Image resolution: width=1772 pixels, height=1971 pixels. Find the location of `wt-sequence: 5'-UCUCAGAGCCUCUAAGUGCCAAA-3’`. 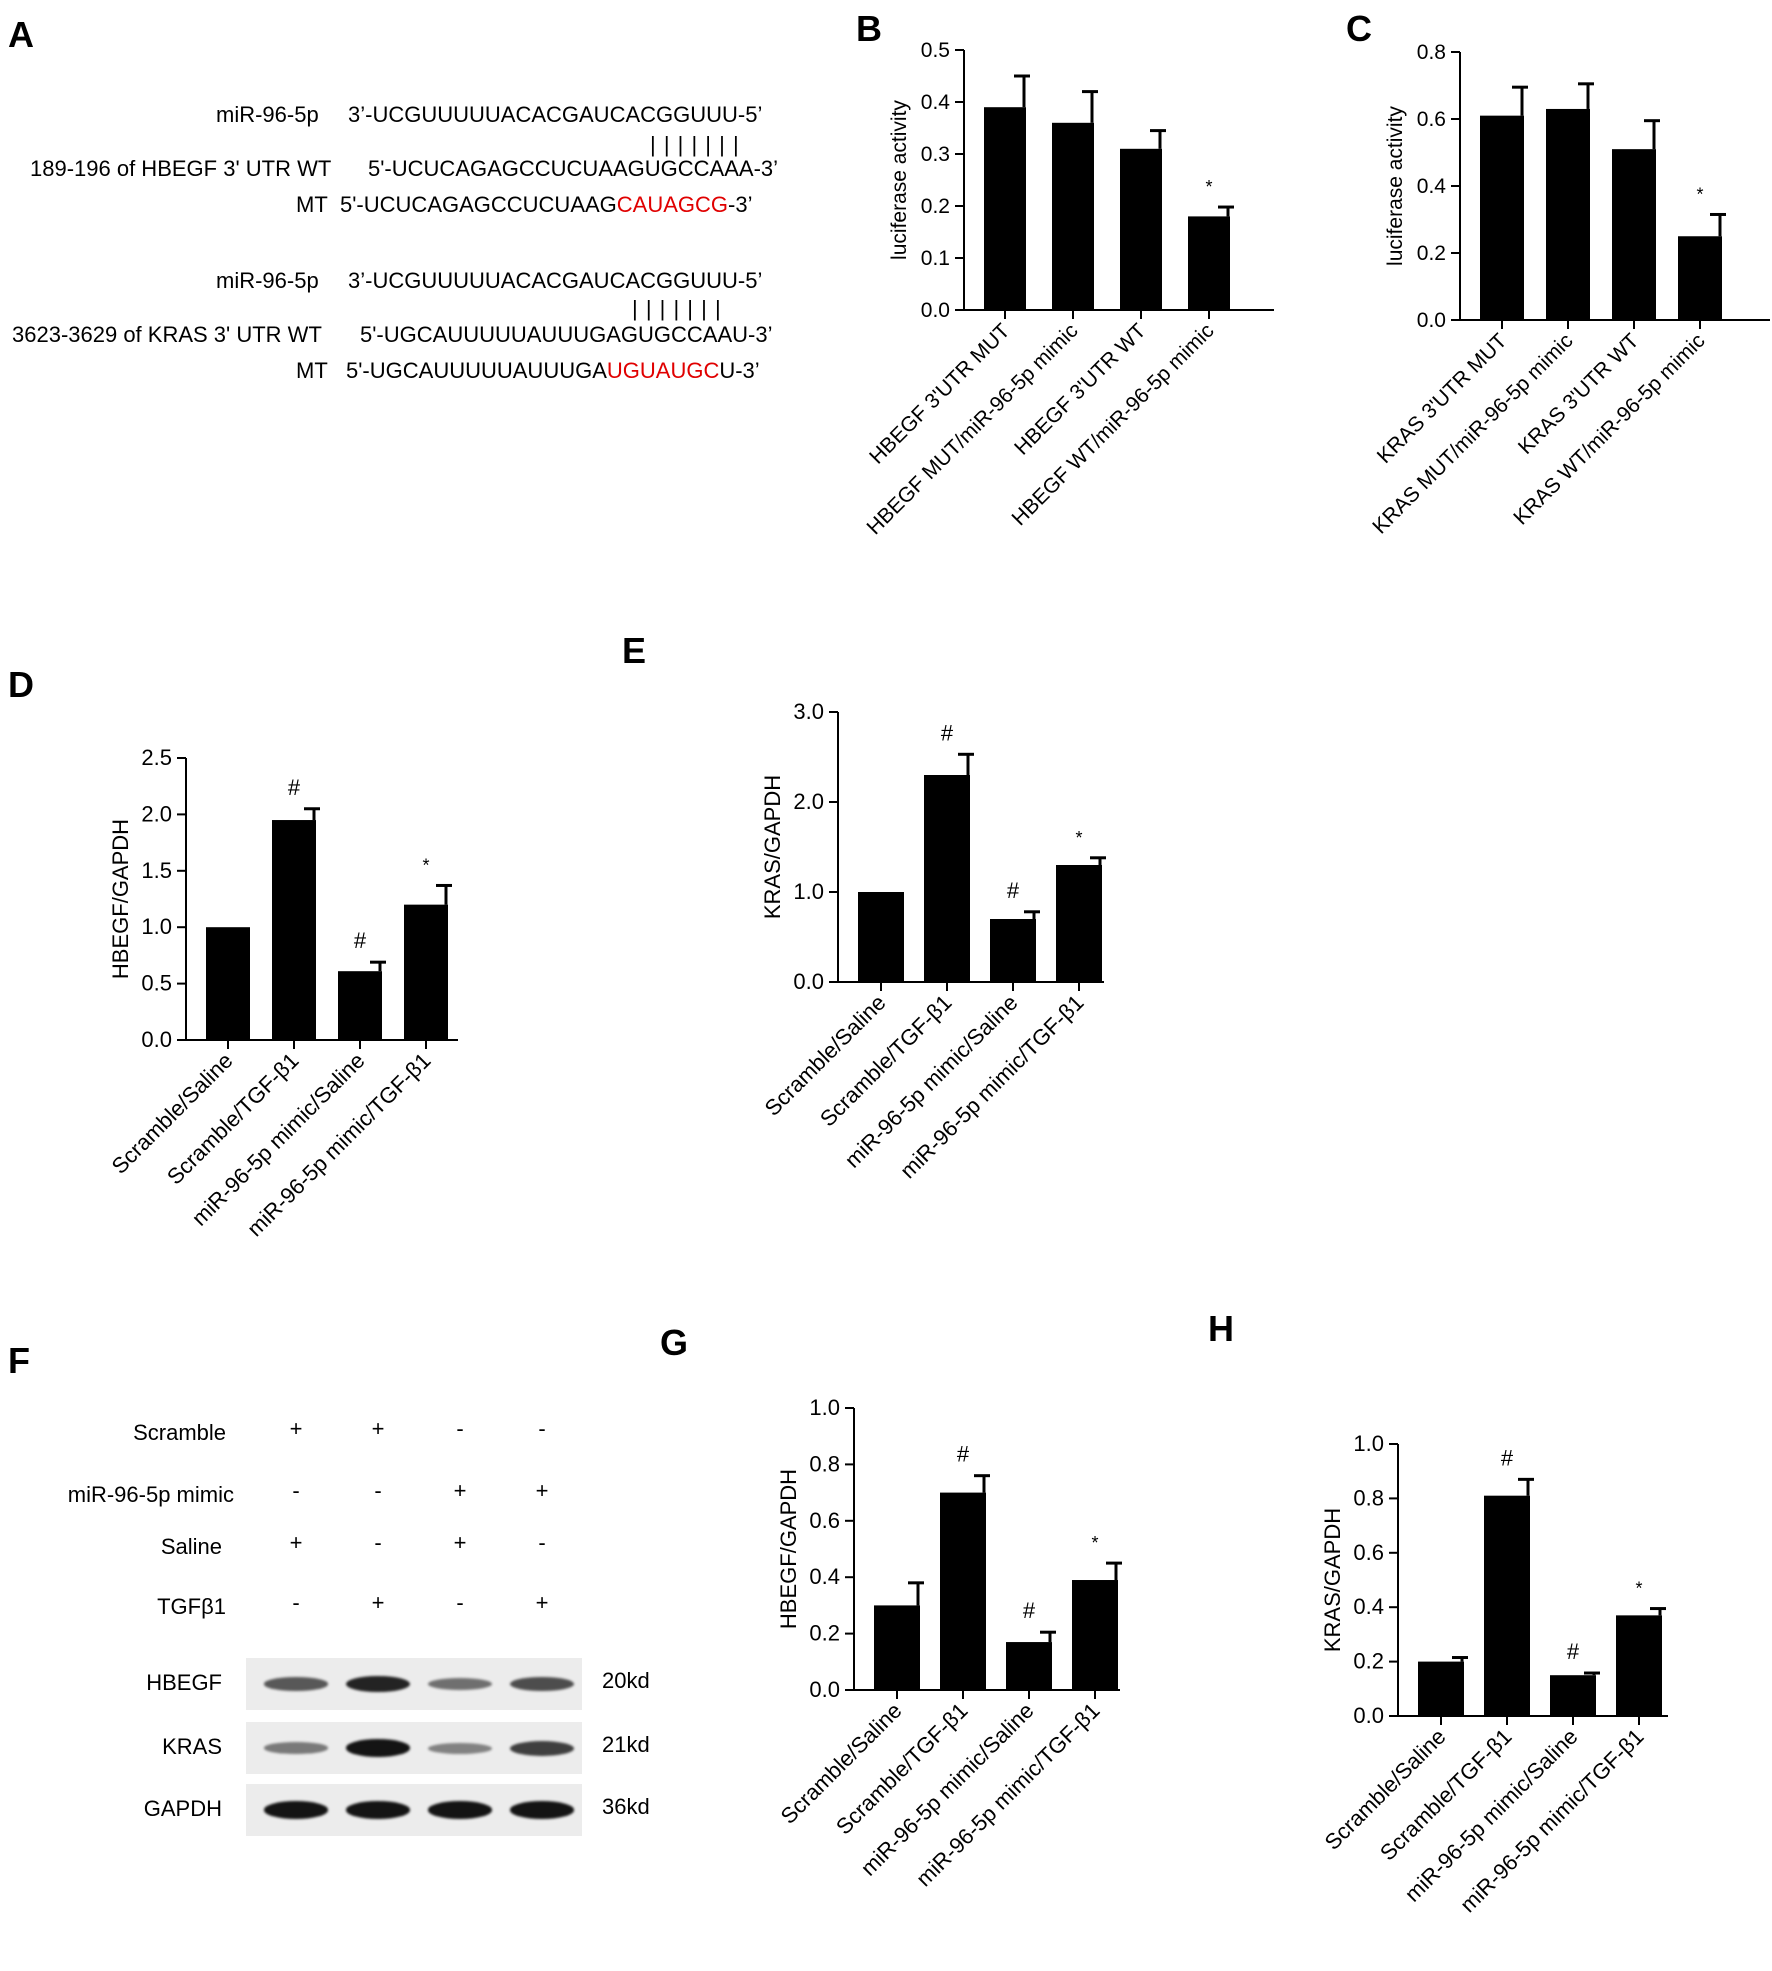

wt-sequence: 5'-UCUCAGAGCCUCUAAGUGCCAAA-3’ is located at coordinates (573, 168).